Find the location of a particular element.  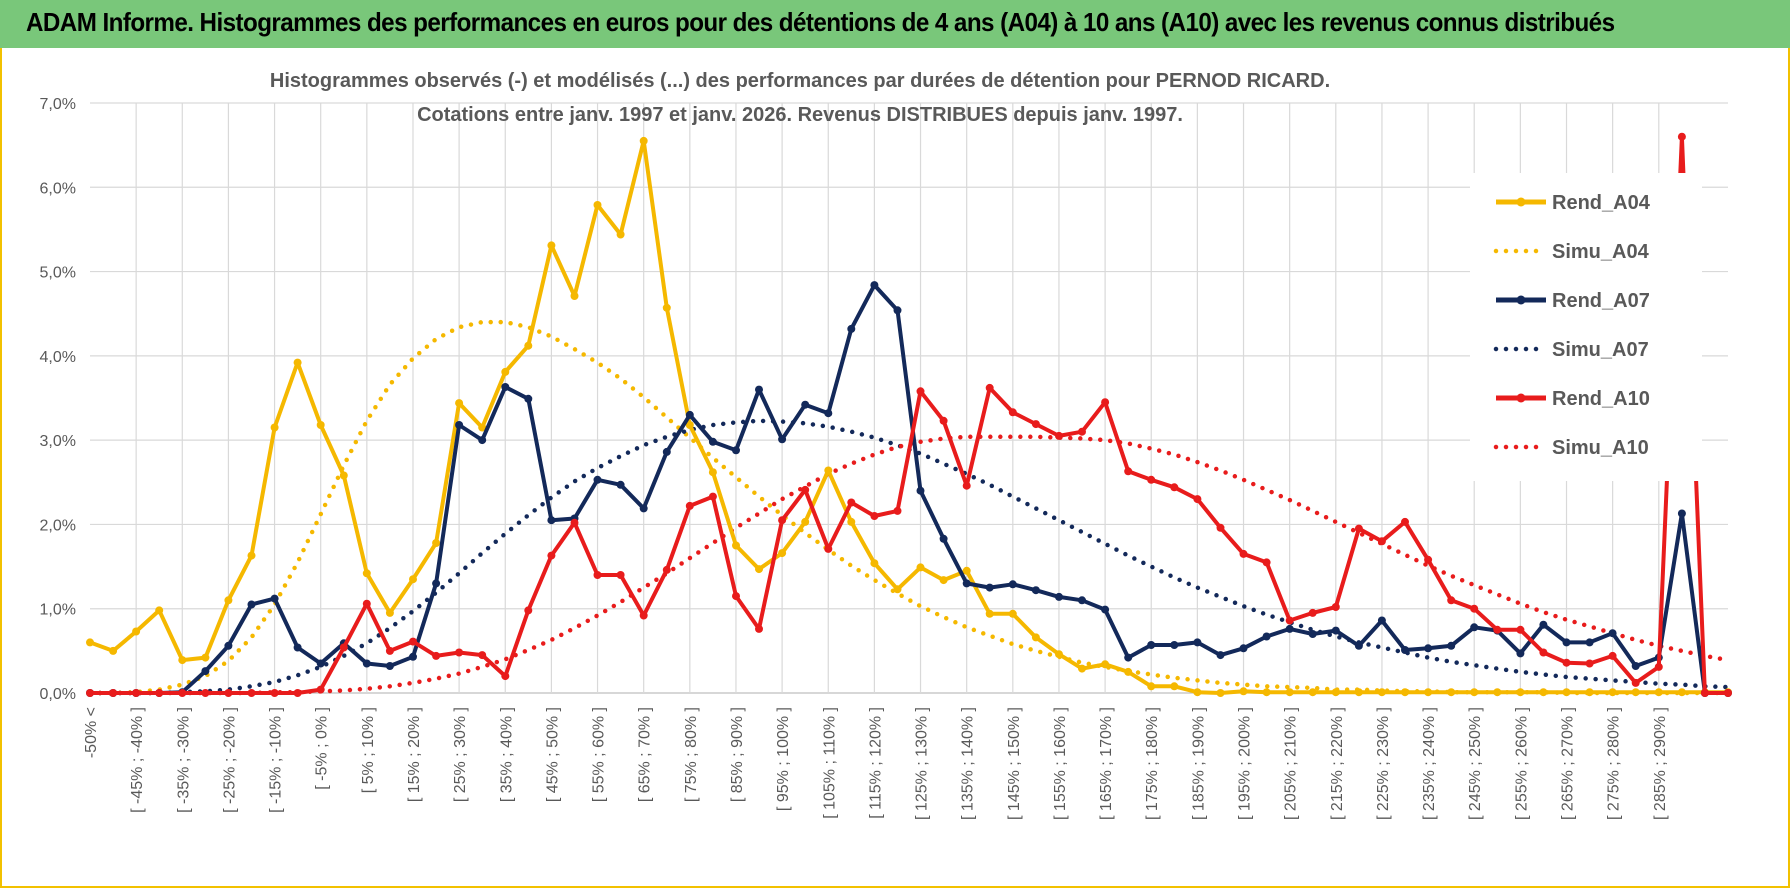

y-tick-label: 6,0% is located at coordinates (58, 188).